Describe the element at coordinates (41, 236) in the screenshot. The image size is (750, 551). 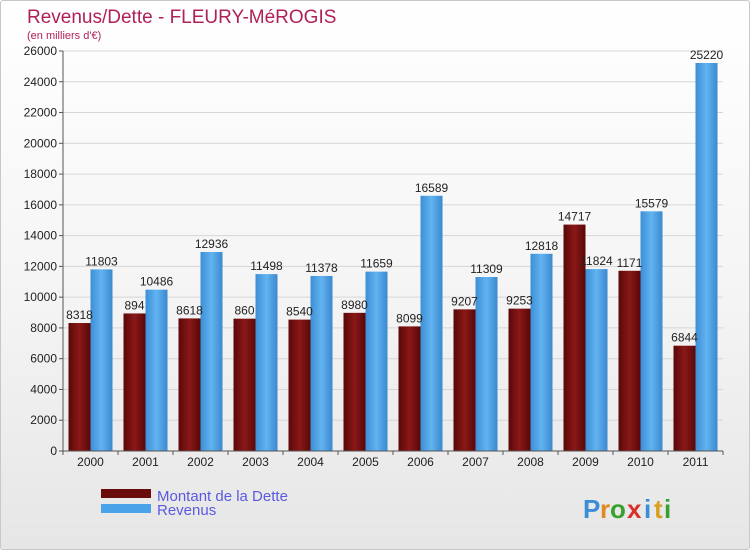
I see `y-tick-label: 14000` at that location.